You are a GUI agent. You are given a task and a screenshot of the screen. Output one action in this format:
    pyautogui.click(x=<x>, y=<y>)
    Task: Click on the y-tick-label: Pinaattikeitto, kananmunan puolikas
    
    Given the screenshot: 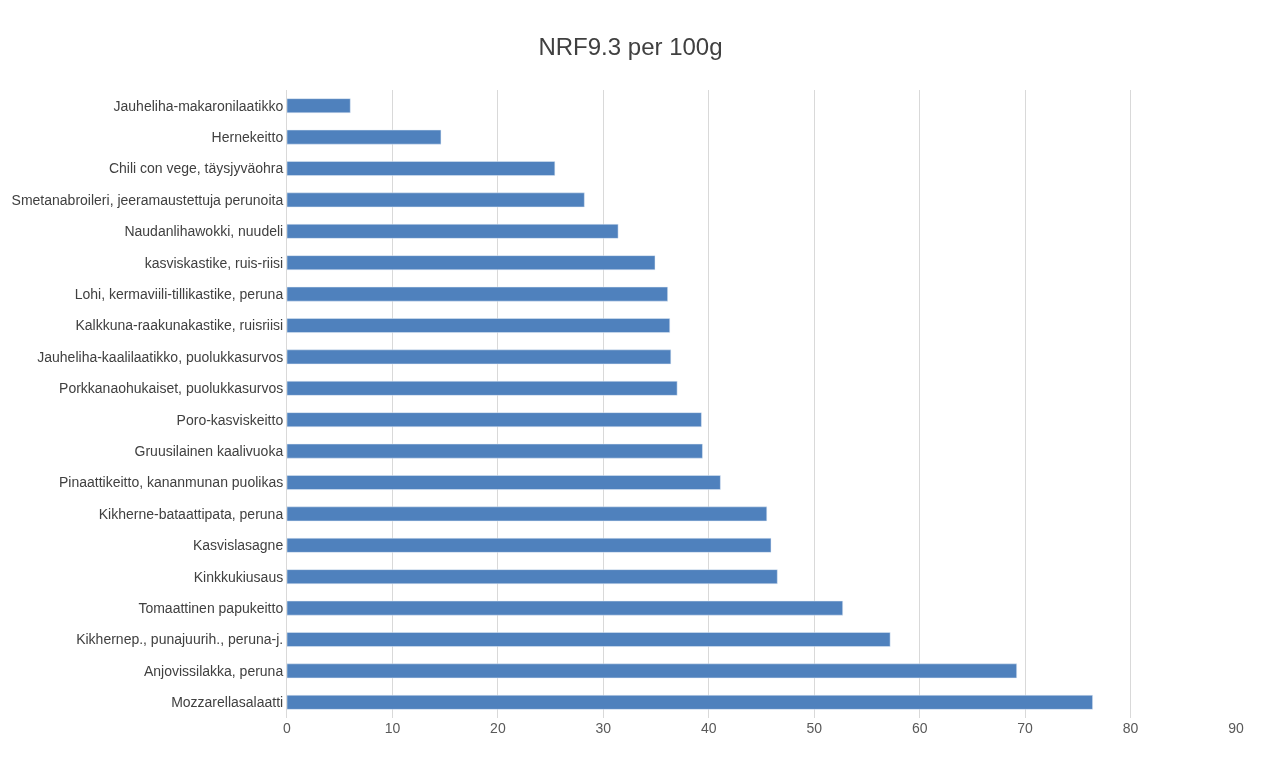 What is the action you would take?
    pyautogui.click(x=171, y=482)
    